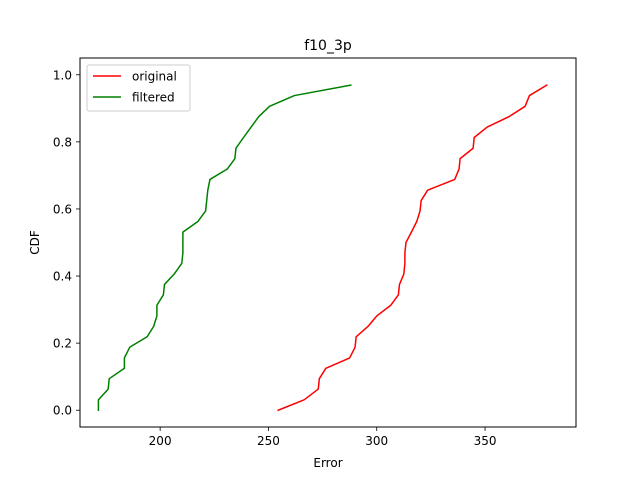 Image resolution: width=640 pixels, height=480 pixels. Describe the element at coordinates (323, 437) in the screenshot. I see `x-axis-ticks: 200 250 300 350` at that location.